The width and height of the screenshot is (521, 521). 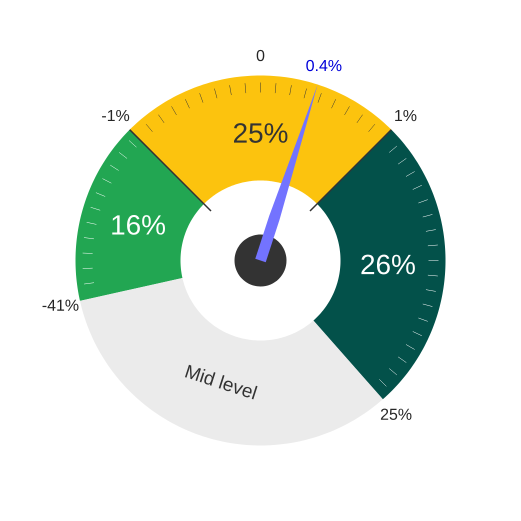 What do you see at coordinates (138, 225) in the screenshot?
I see `slice-label: 16%` at bounding box center [138, 225].